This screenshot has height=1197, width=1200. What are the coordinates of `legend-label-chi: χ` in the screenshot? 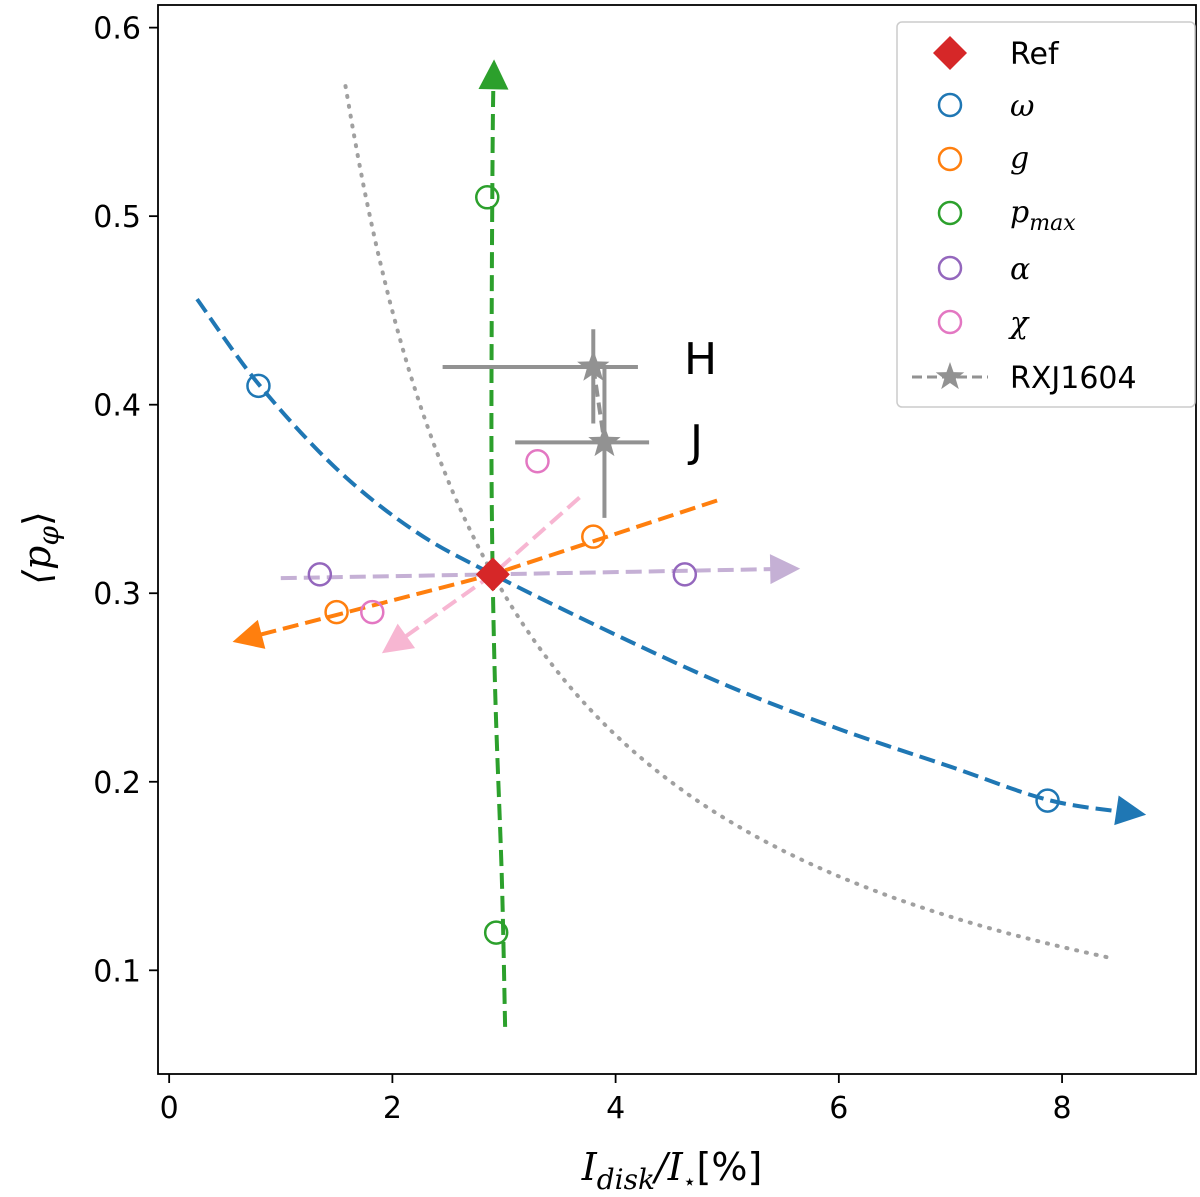 It's located at (1019, 323).